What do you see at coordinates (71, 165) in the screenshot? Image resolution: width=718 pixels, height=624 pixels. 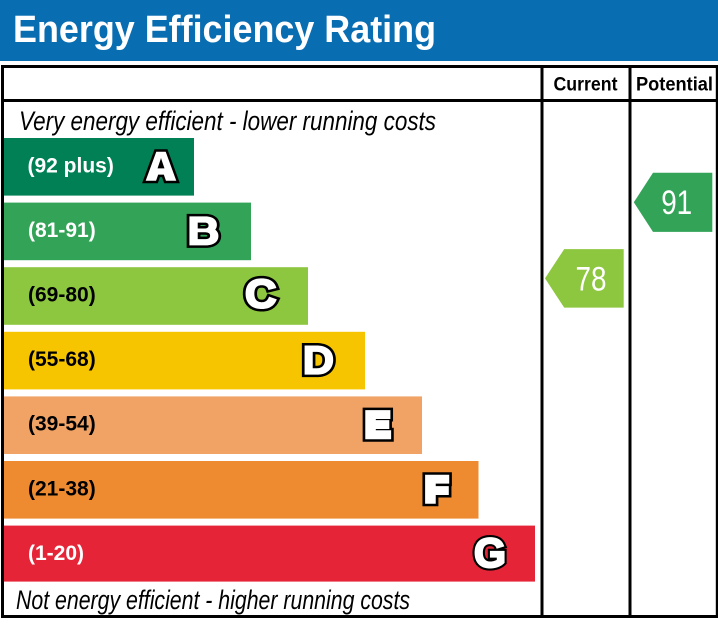 I see `svg-text: (92 plus)` at bounding box center [71, 165].